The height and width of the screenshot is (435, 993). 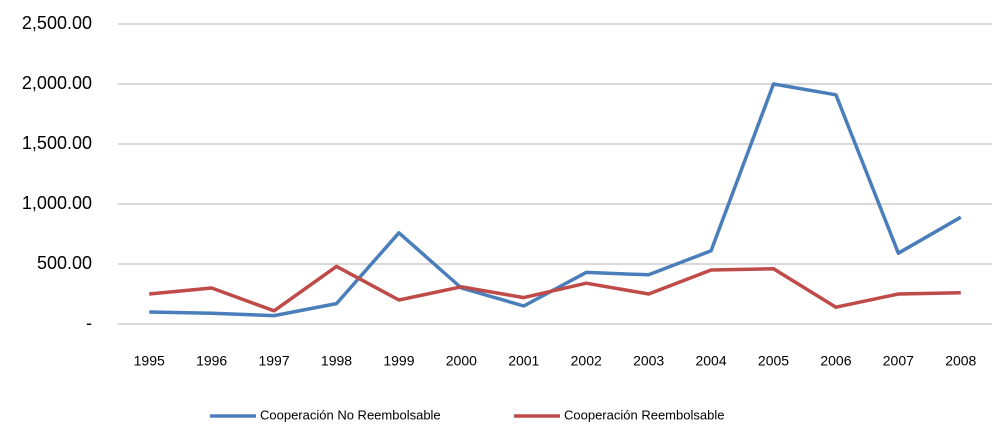 I want to click on x-tick-label: 1995, so click(x=149, y=361).